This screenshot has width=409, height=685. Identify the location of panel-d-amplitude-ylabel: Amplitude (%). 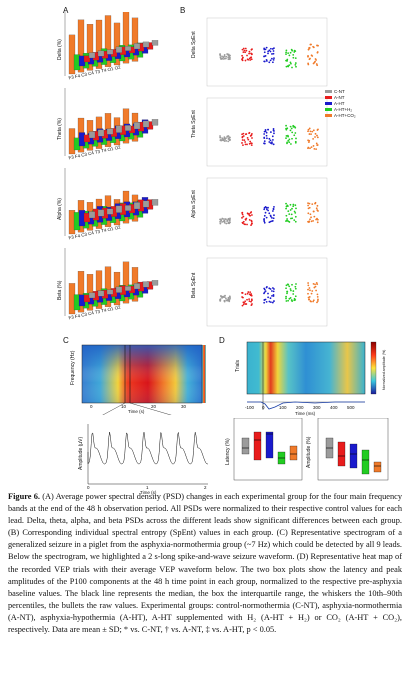
(309, 452).